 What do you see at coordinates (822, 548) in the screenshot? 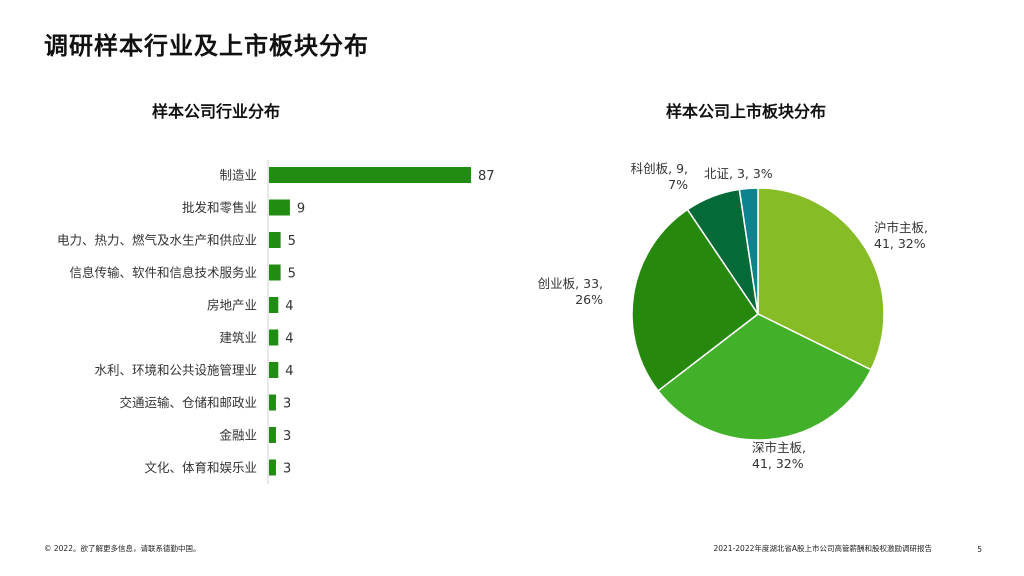
I see `footer-report-title: 2021-2022年度湖北省A股上市公司高管薪酬和股权激励调研报告` at bounding box center [822, 548].